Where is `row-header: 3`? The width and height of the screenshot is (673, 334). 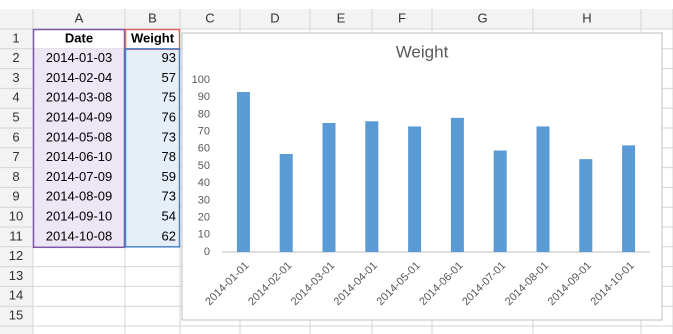
row-header: 3 is located at coordinates (15, 77).